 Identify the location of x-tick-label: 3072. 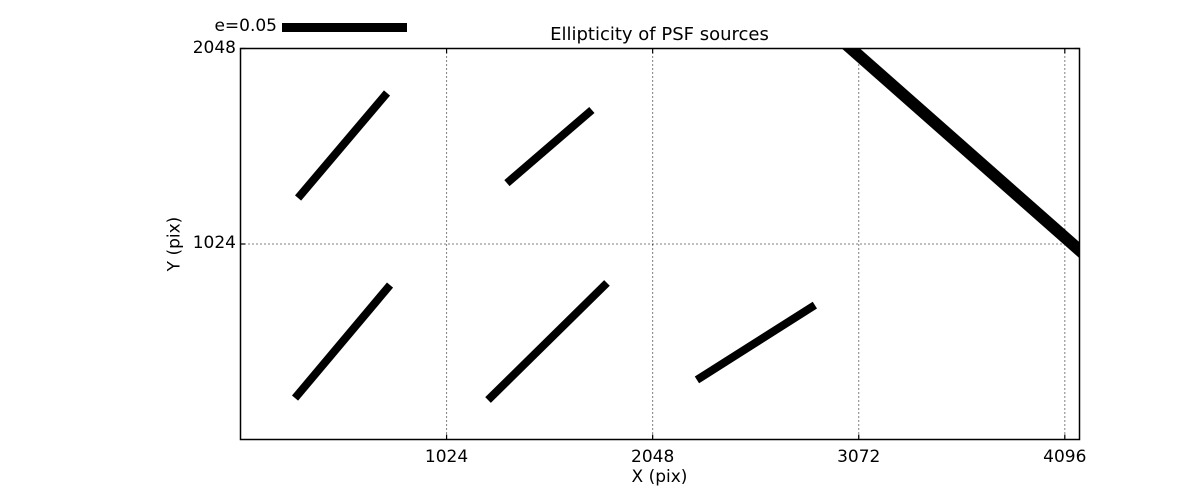
(859, 457).